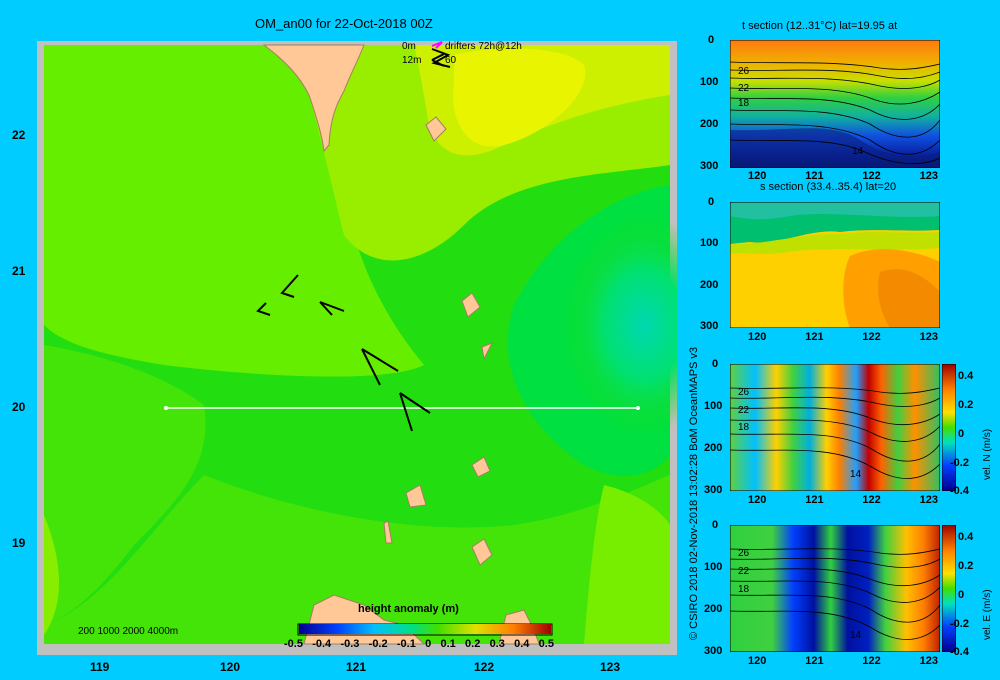 The height and width of the screenshot is (680, 1000). I want to click on island-d, so click(416, 496).